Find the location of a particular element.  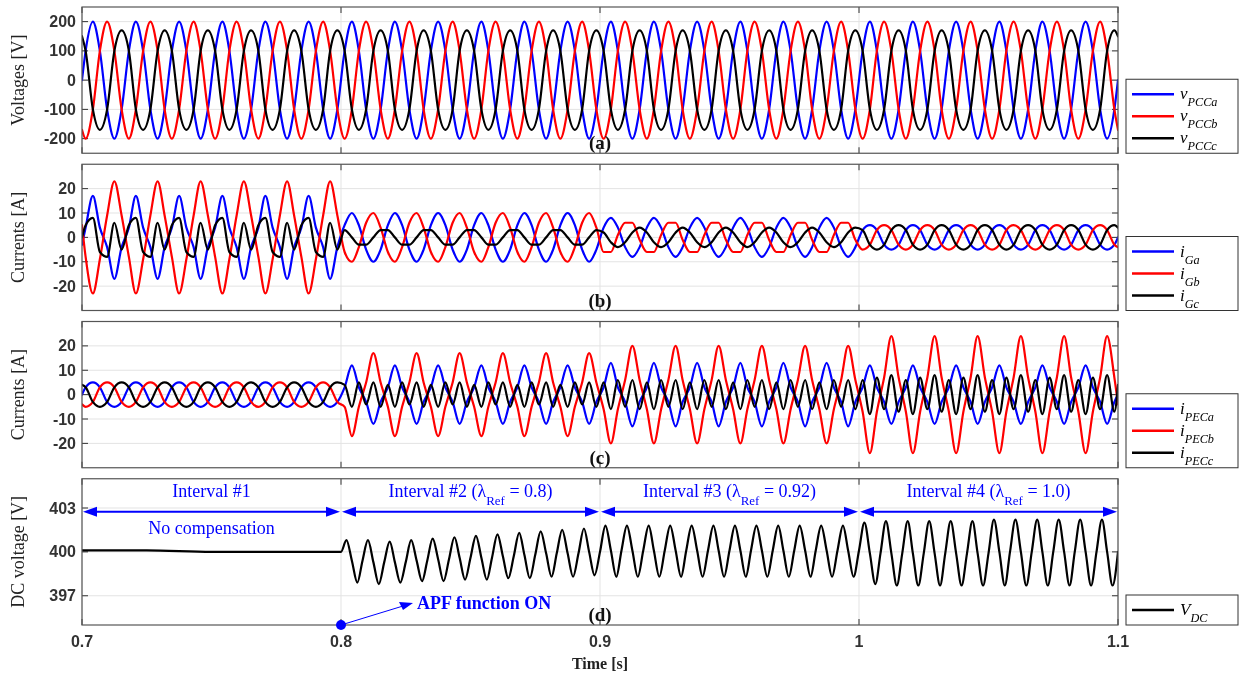

annotation: (b) is located at coordinates (600, 300).